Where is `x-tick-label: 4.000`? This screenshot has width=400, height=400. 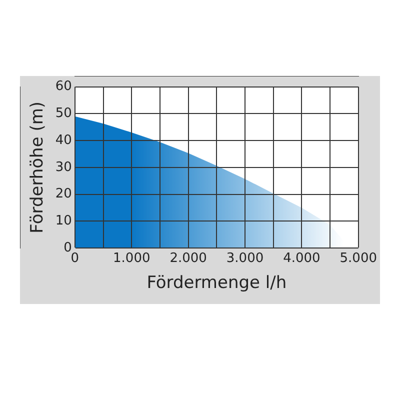
x-tick-label: 4.000 is located at coordinates (301, 258).